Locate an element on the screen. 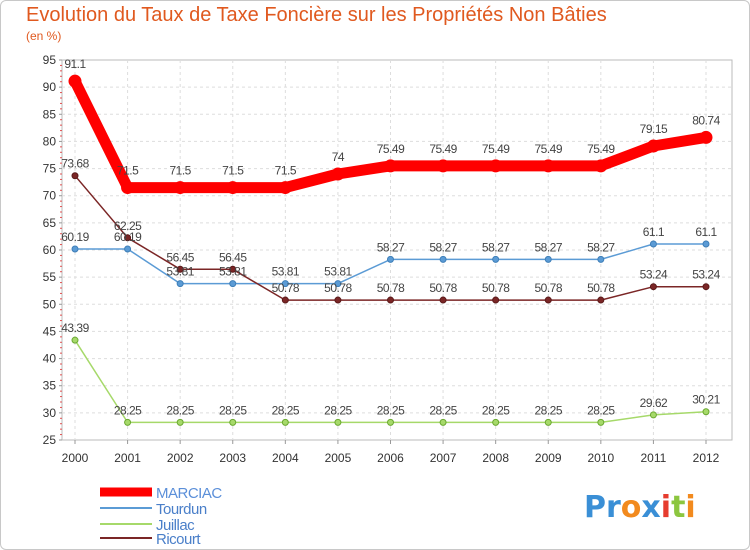 Image resolution: width=750 pixels, height=550 pixels. logo-letter: P is located at coordinates (595, 507).